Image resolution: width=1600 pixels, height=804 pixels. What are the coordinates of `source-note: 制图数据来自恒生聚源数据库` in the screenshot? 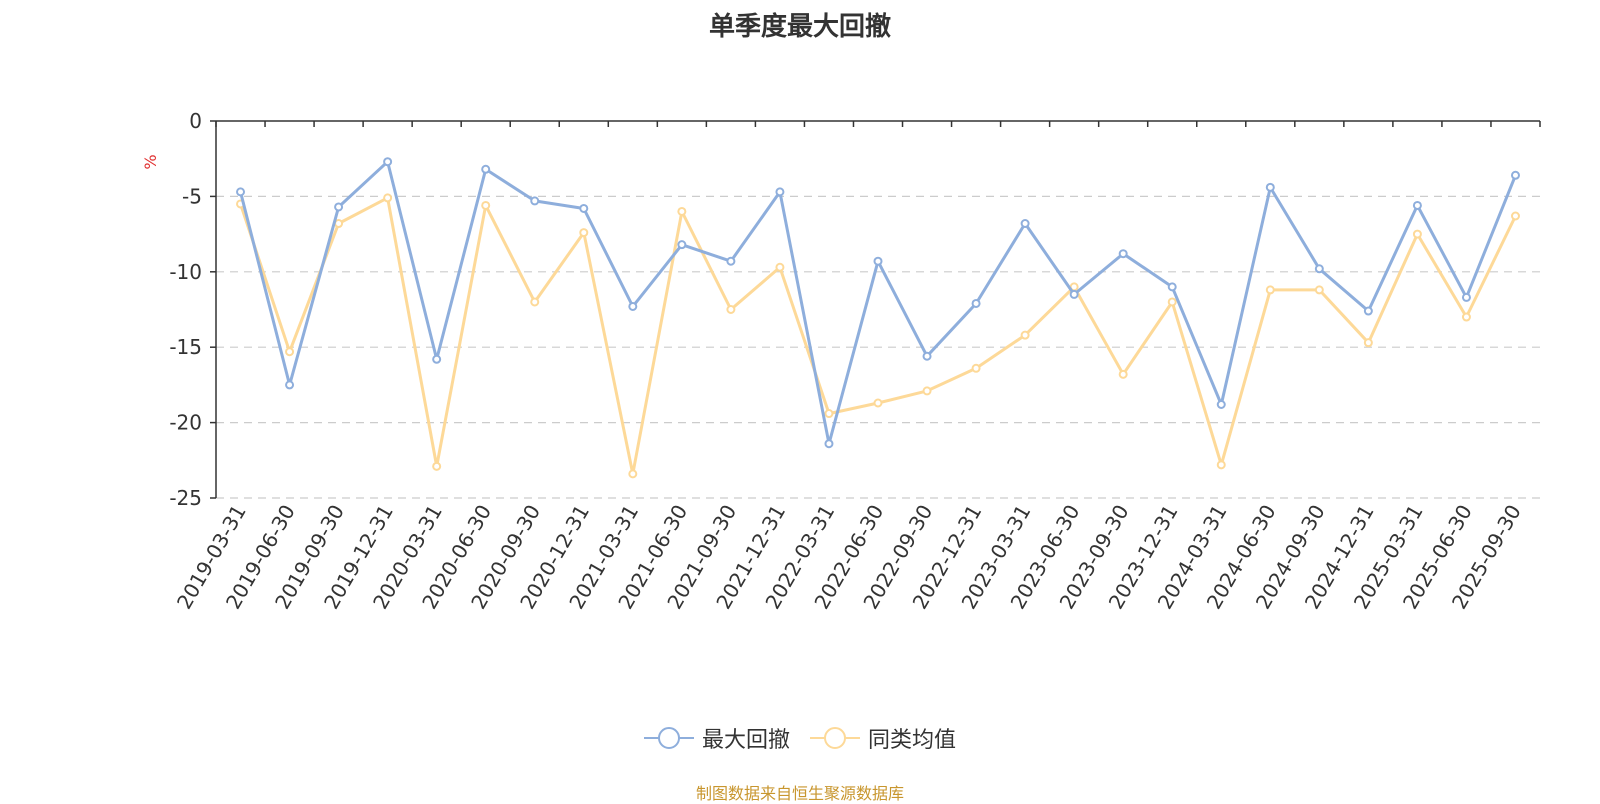 It's located at (799, 793).